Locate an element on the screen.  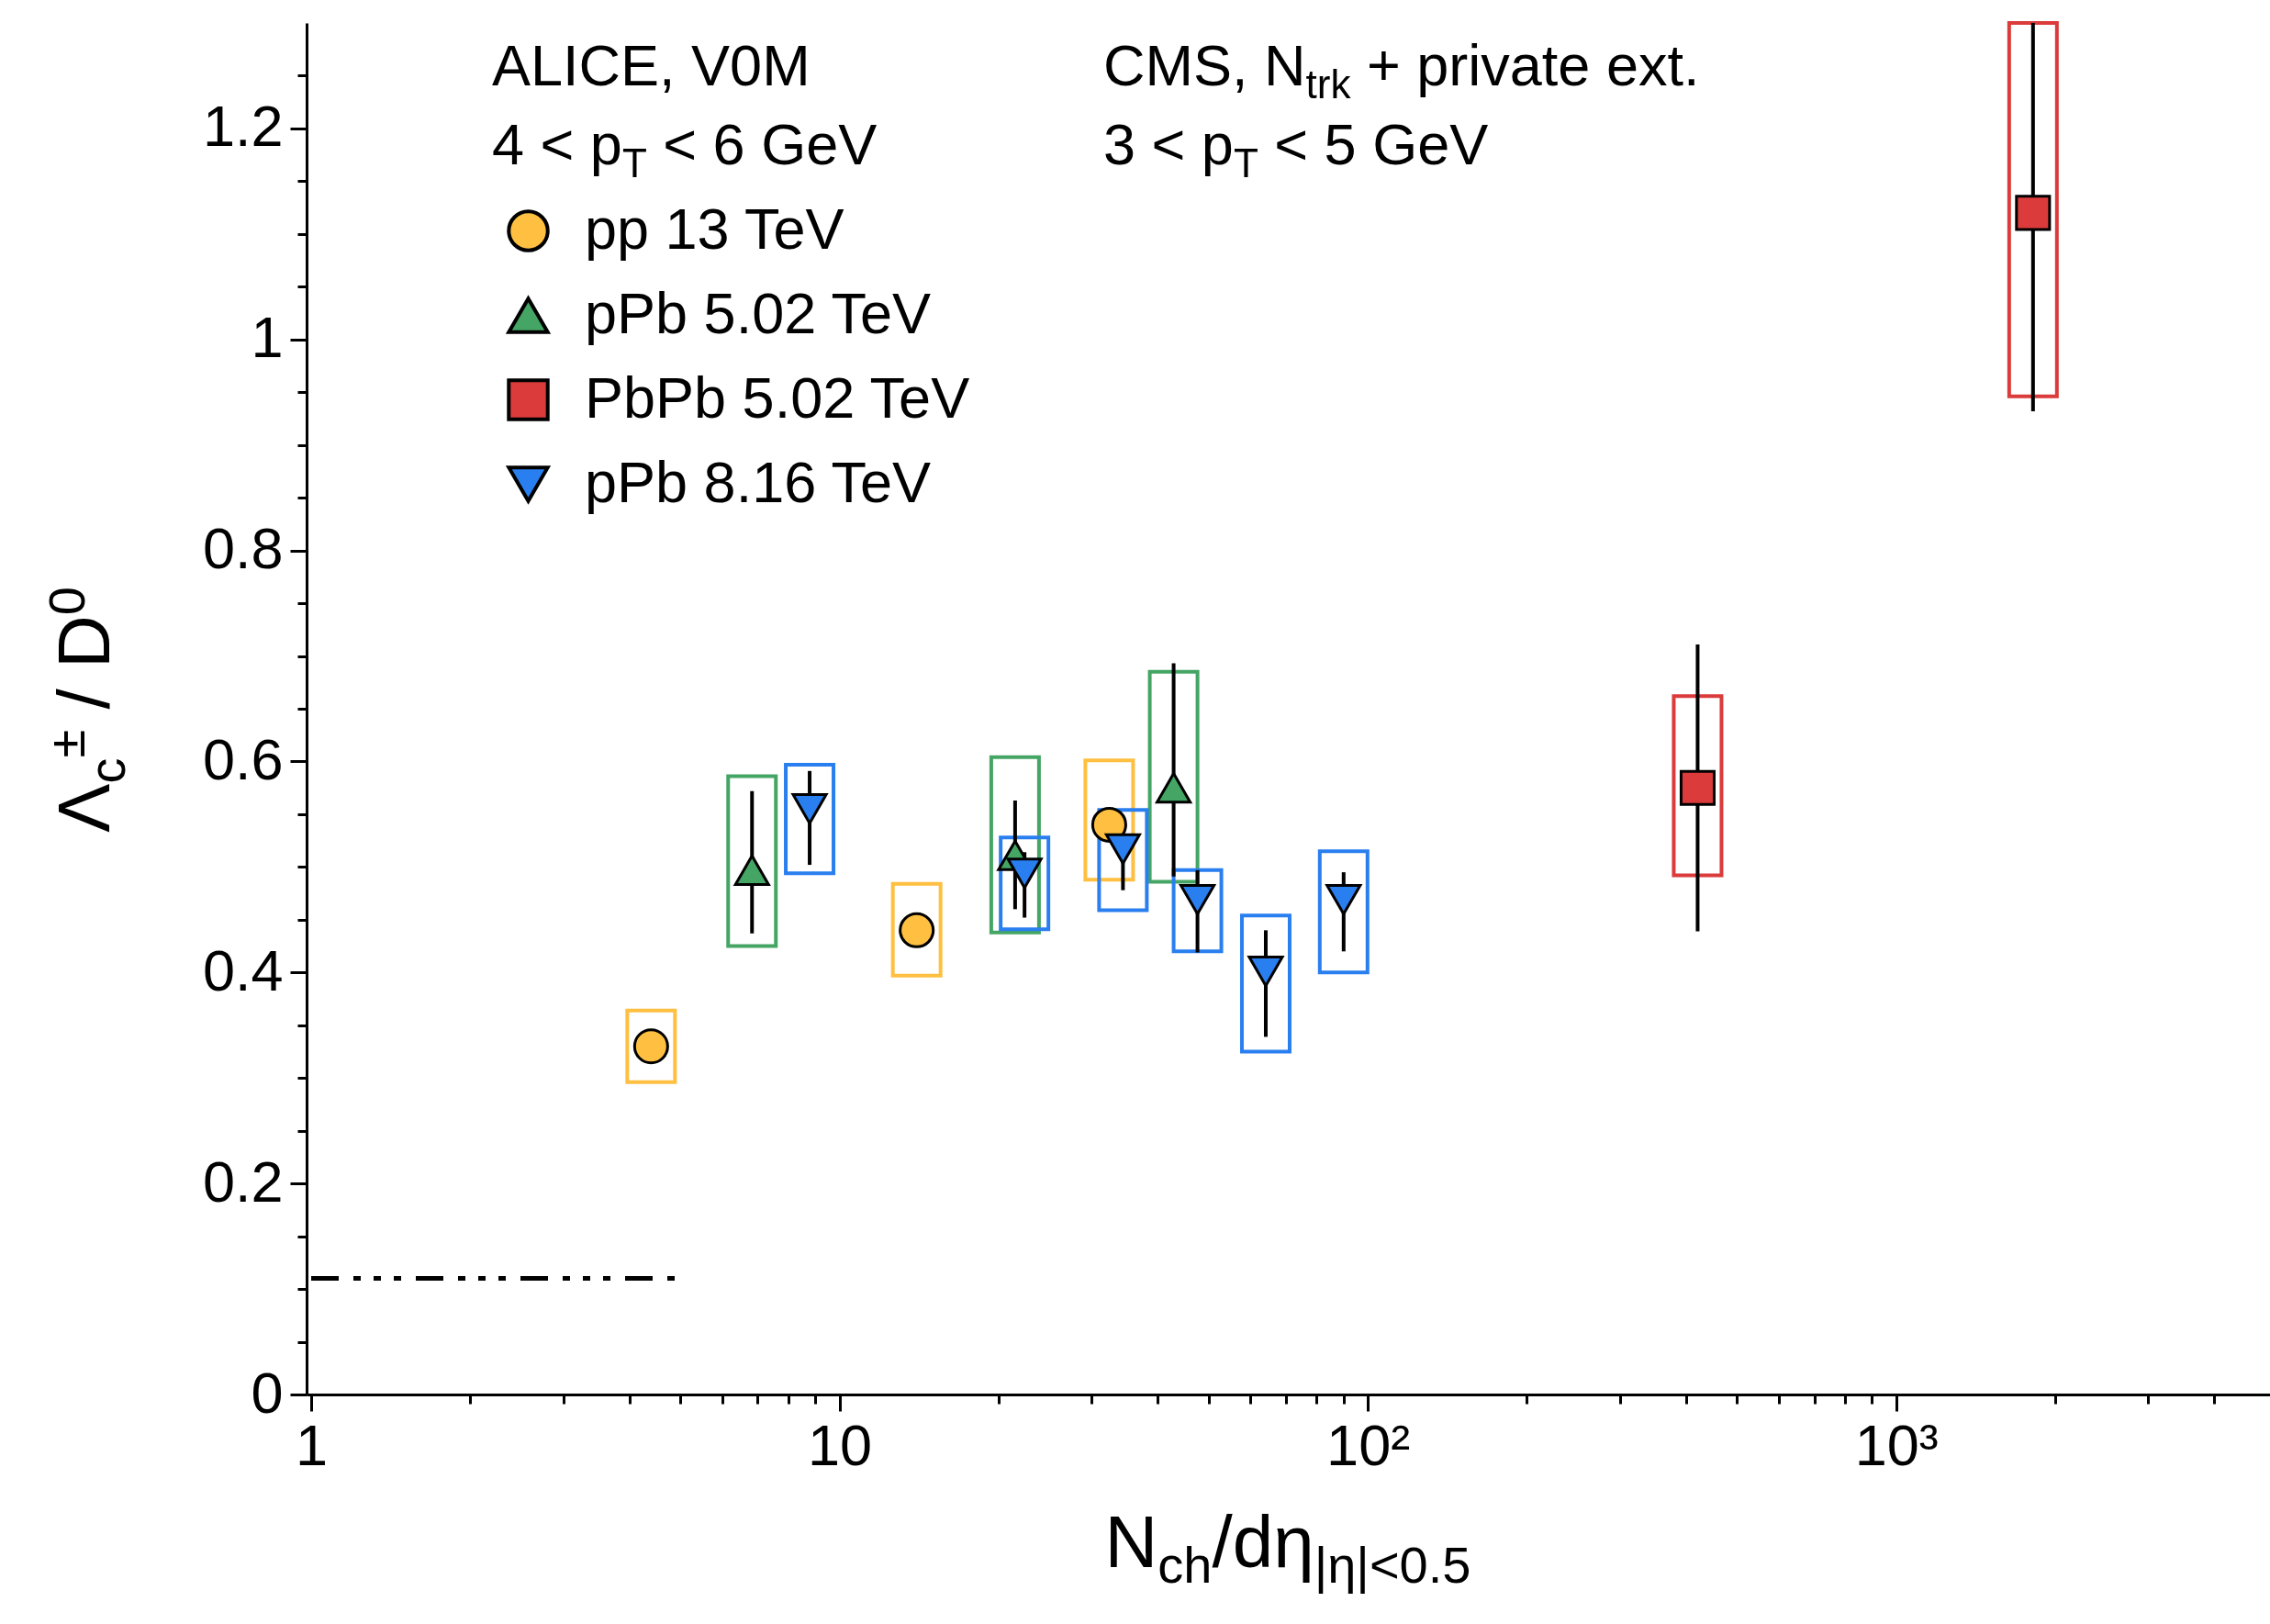
legend-label: pp 13 TeV is located at coordinates (714, 228).